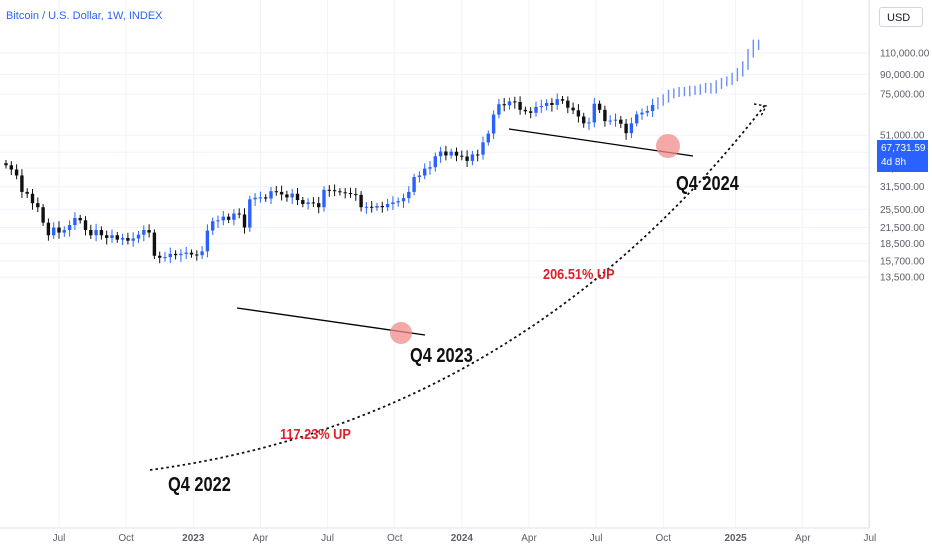 The width and height of the screenshot is (932, 550). Describe the element at coordinates (84, 16) in the screenshot. I see `symbol-title: Bitcoin / U.S. Dollar, 1W, INDEX` at that location.